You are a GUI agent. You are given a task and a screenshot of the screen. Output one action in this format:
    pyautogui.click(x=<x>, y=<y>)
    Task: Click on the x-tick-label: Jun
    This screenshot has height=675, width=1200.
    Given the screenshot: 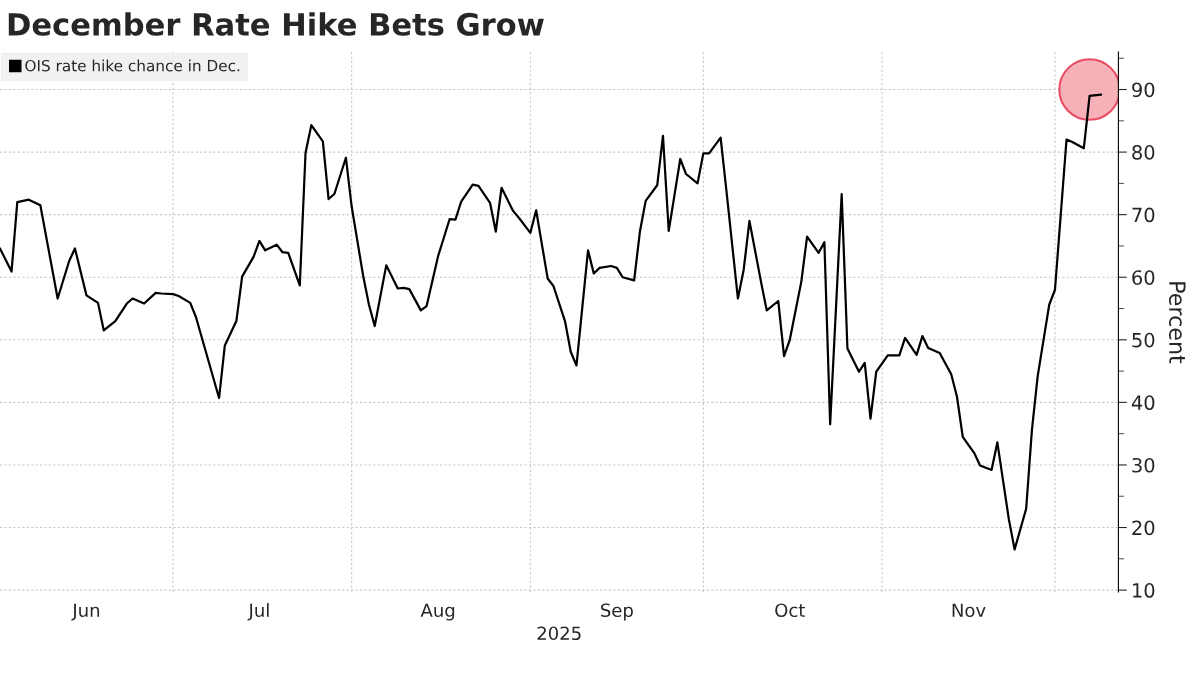 What is the action you would take?
    pyautogui.click(x=85, y=612)
    